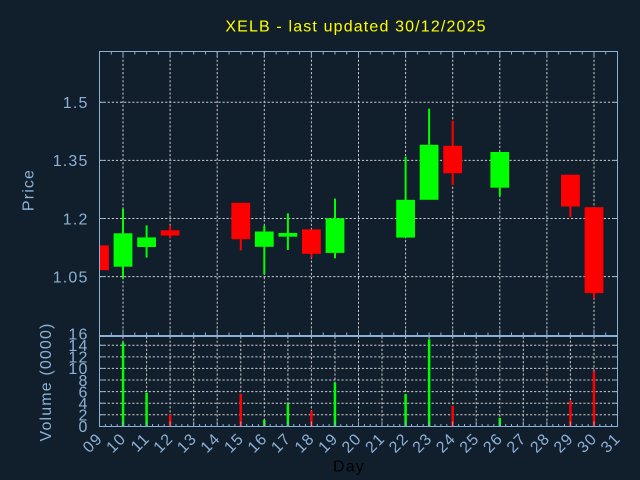 The height and width of the screenshot is (480, 640). Describe the element at coordinates (29, 190) in the screenshot. I see `svg-text: Price` at that location.